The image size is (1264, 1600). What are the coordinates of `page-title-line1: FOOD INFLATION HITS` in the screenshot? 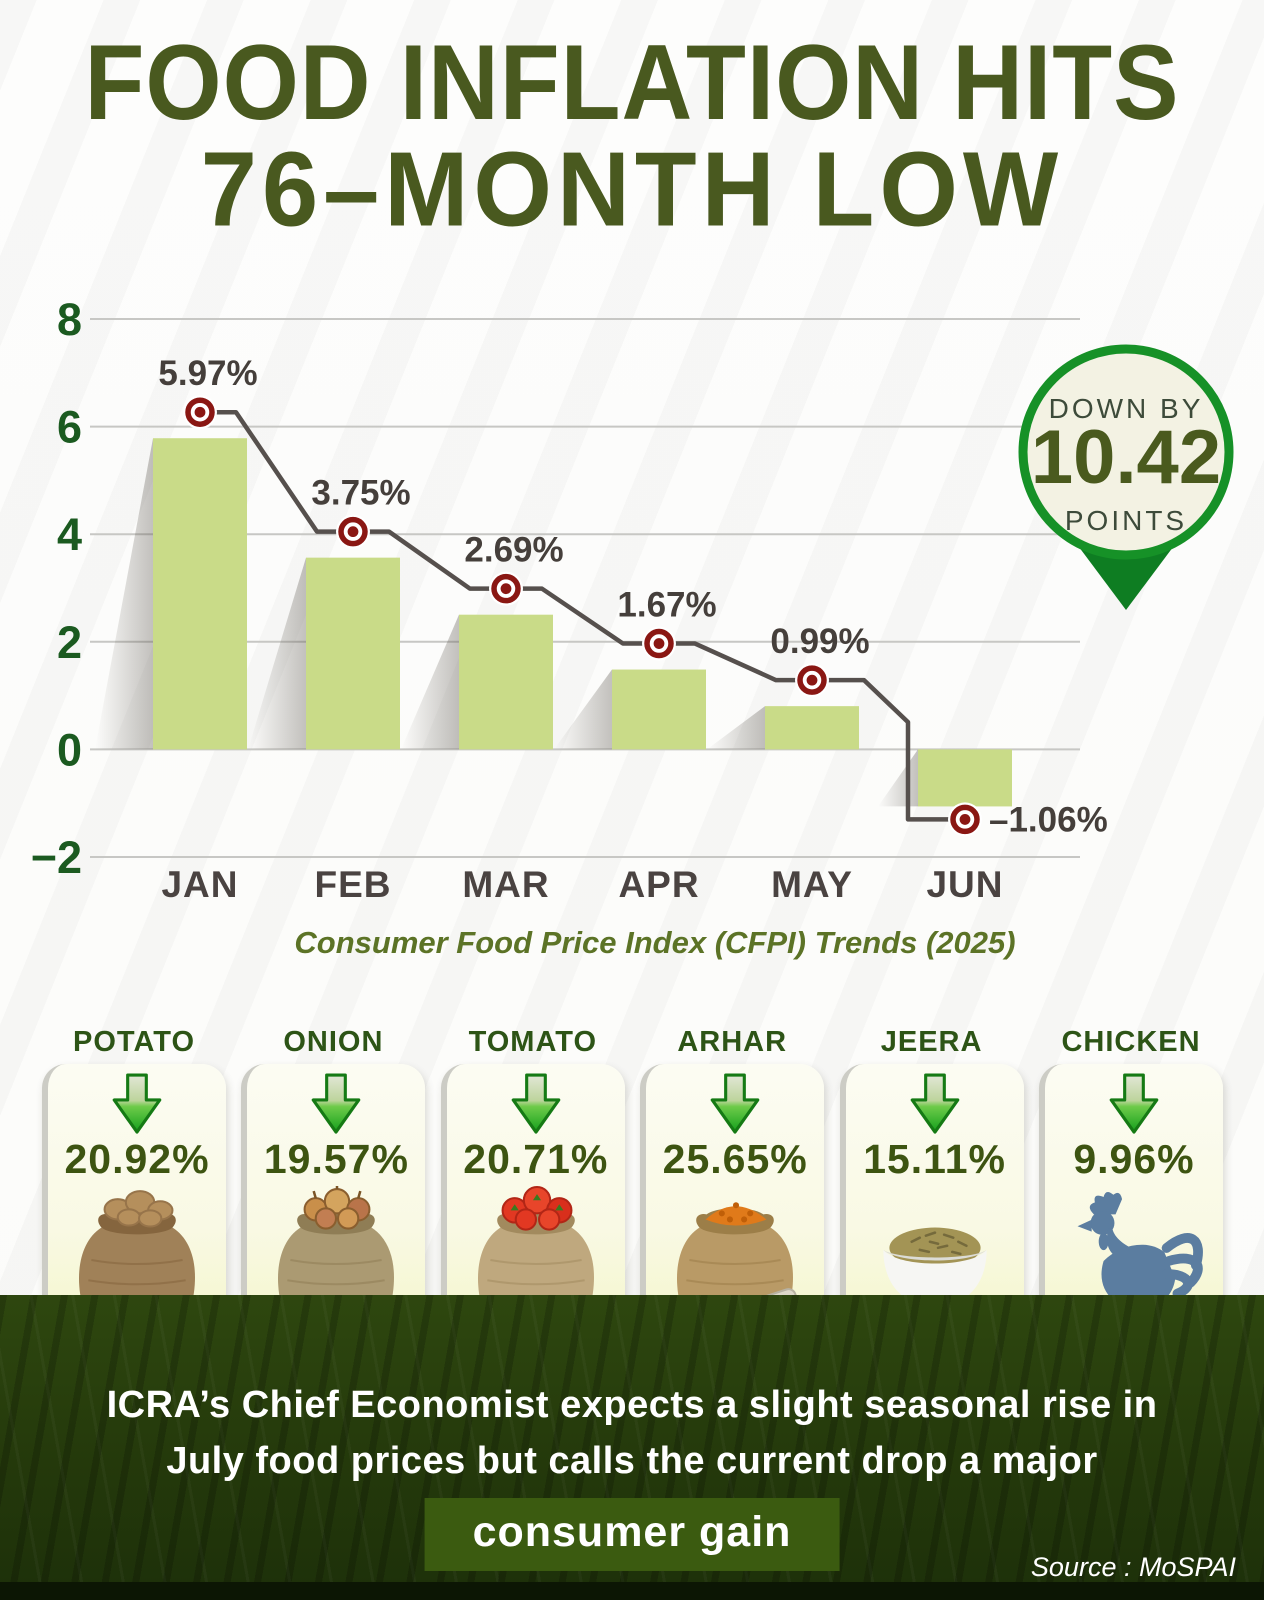 It's located at (632, 81).